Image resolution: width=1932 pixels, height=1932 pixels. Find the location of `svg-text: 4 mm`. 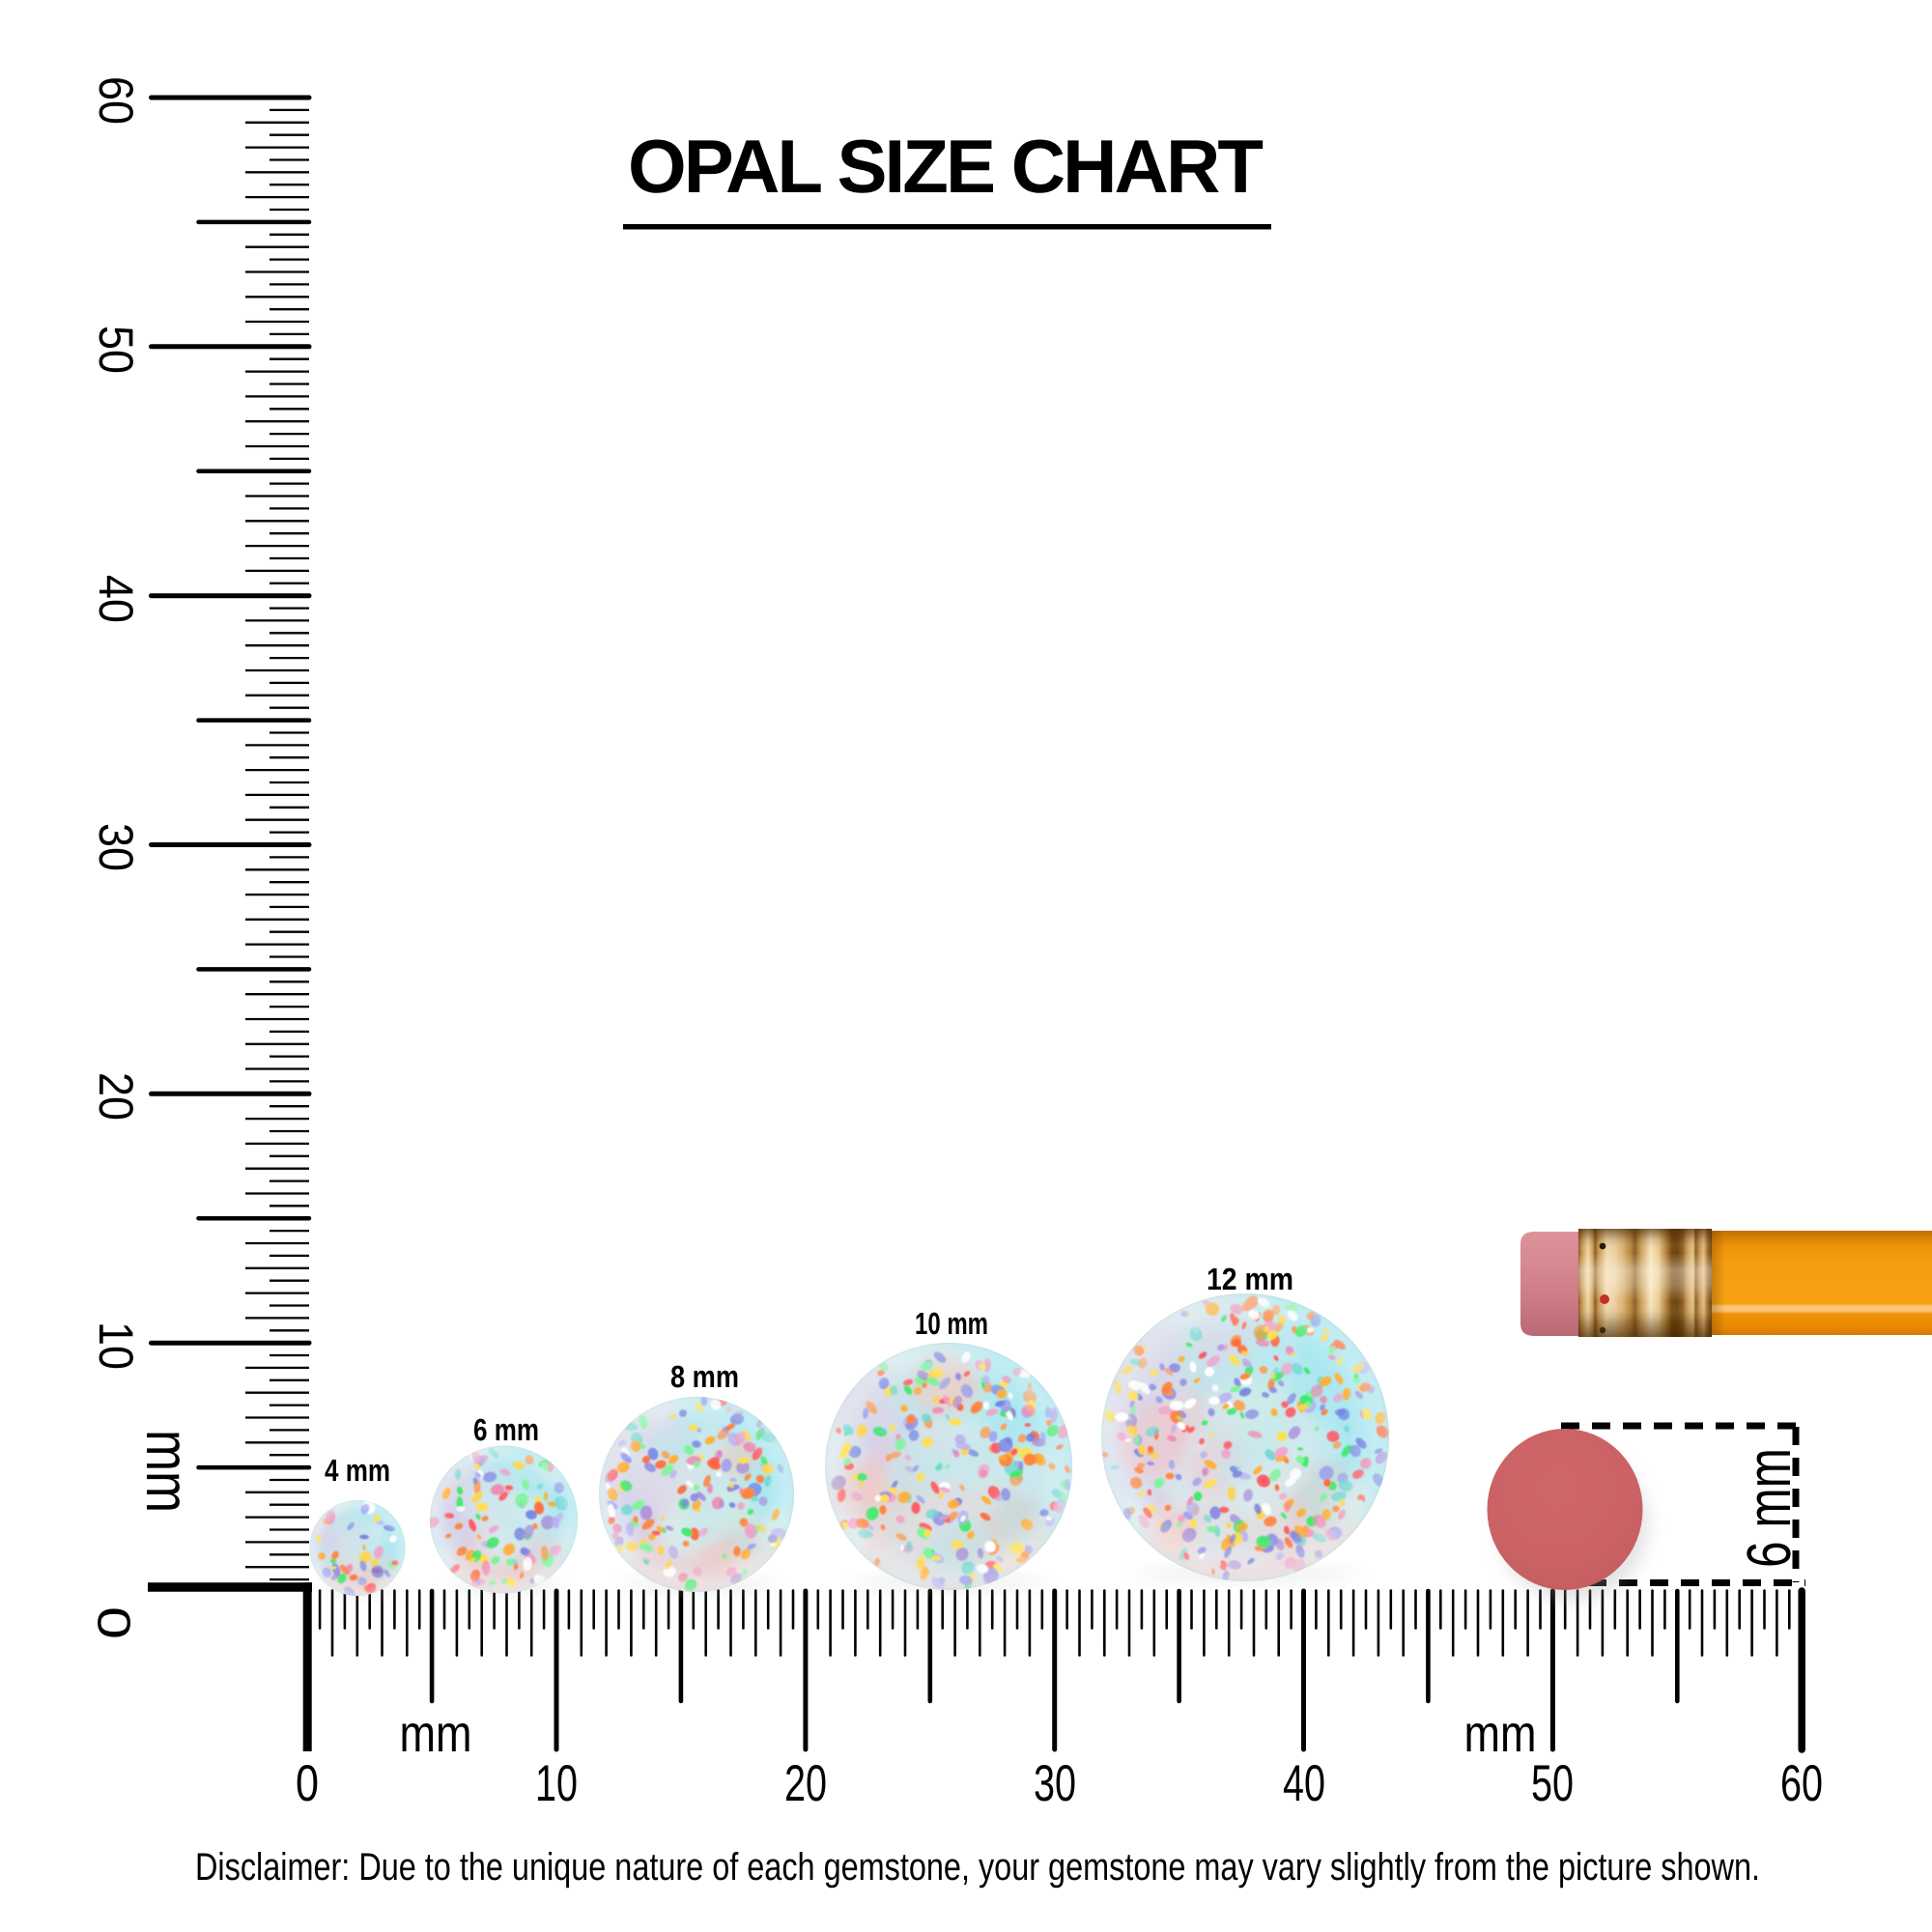

svg-text: 4 mm is located at coordinates (357, 1470).